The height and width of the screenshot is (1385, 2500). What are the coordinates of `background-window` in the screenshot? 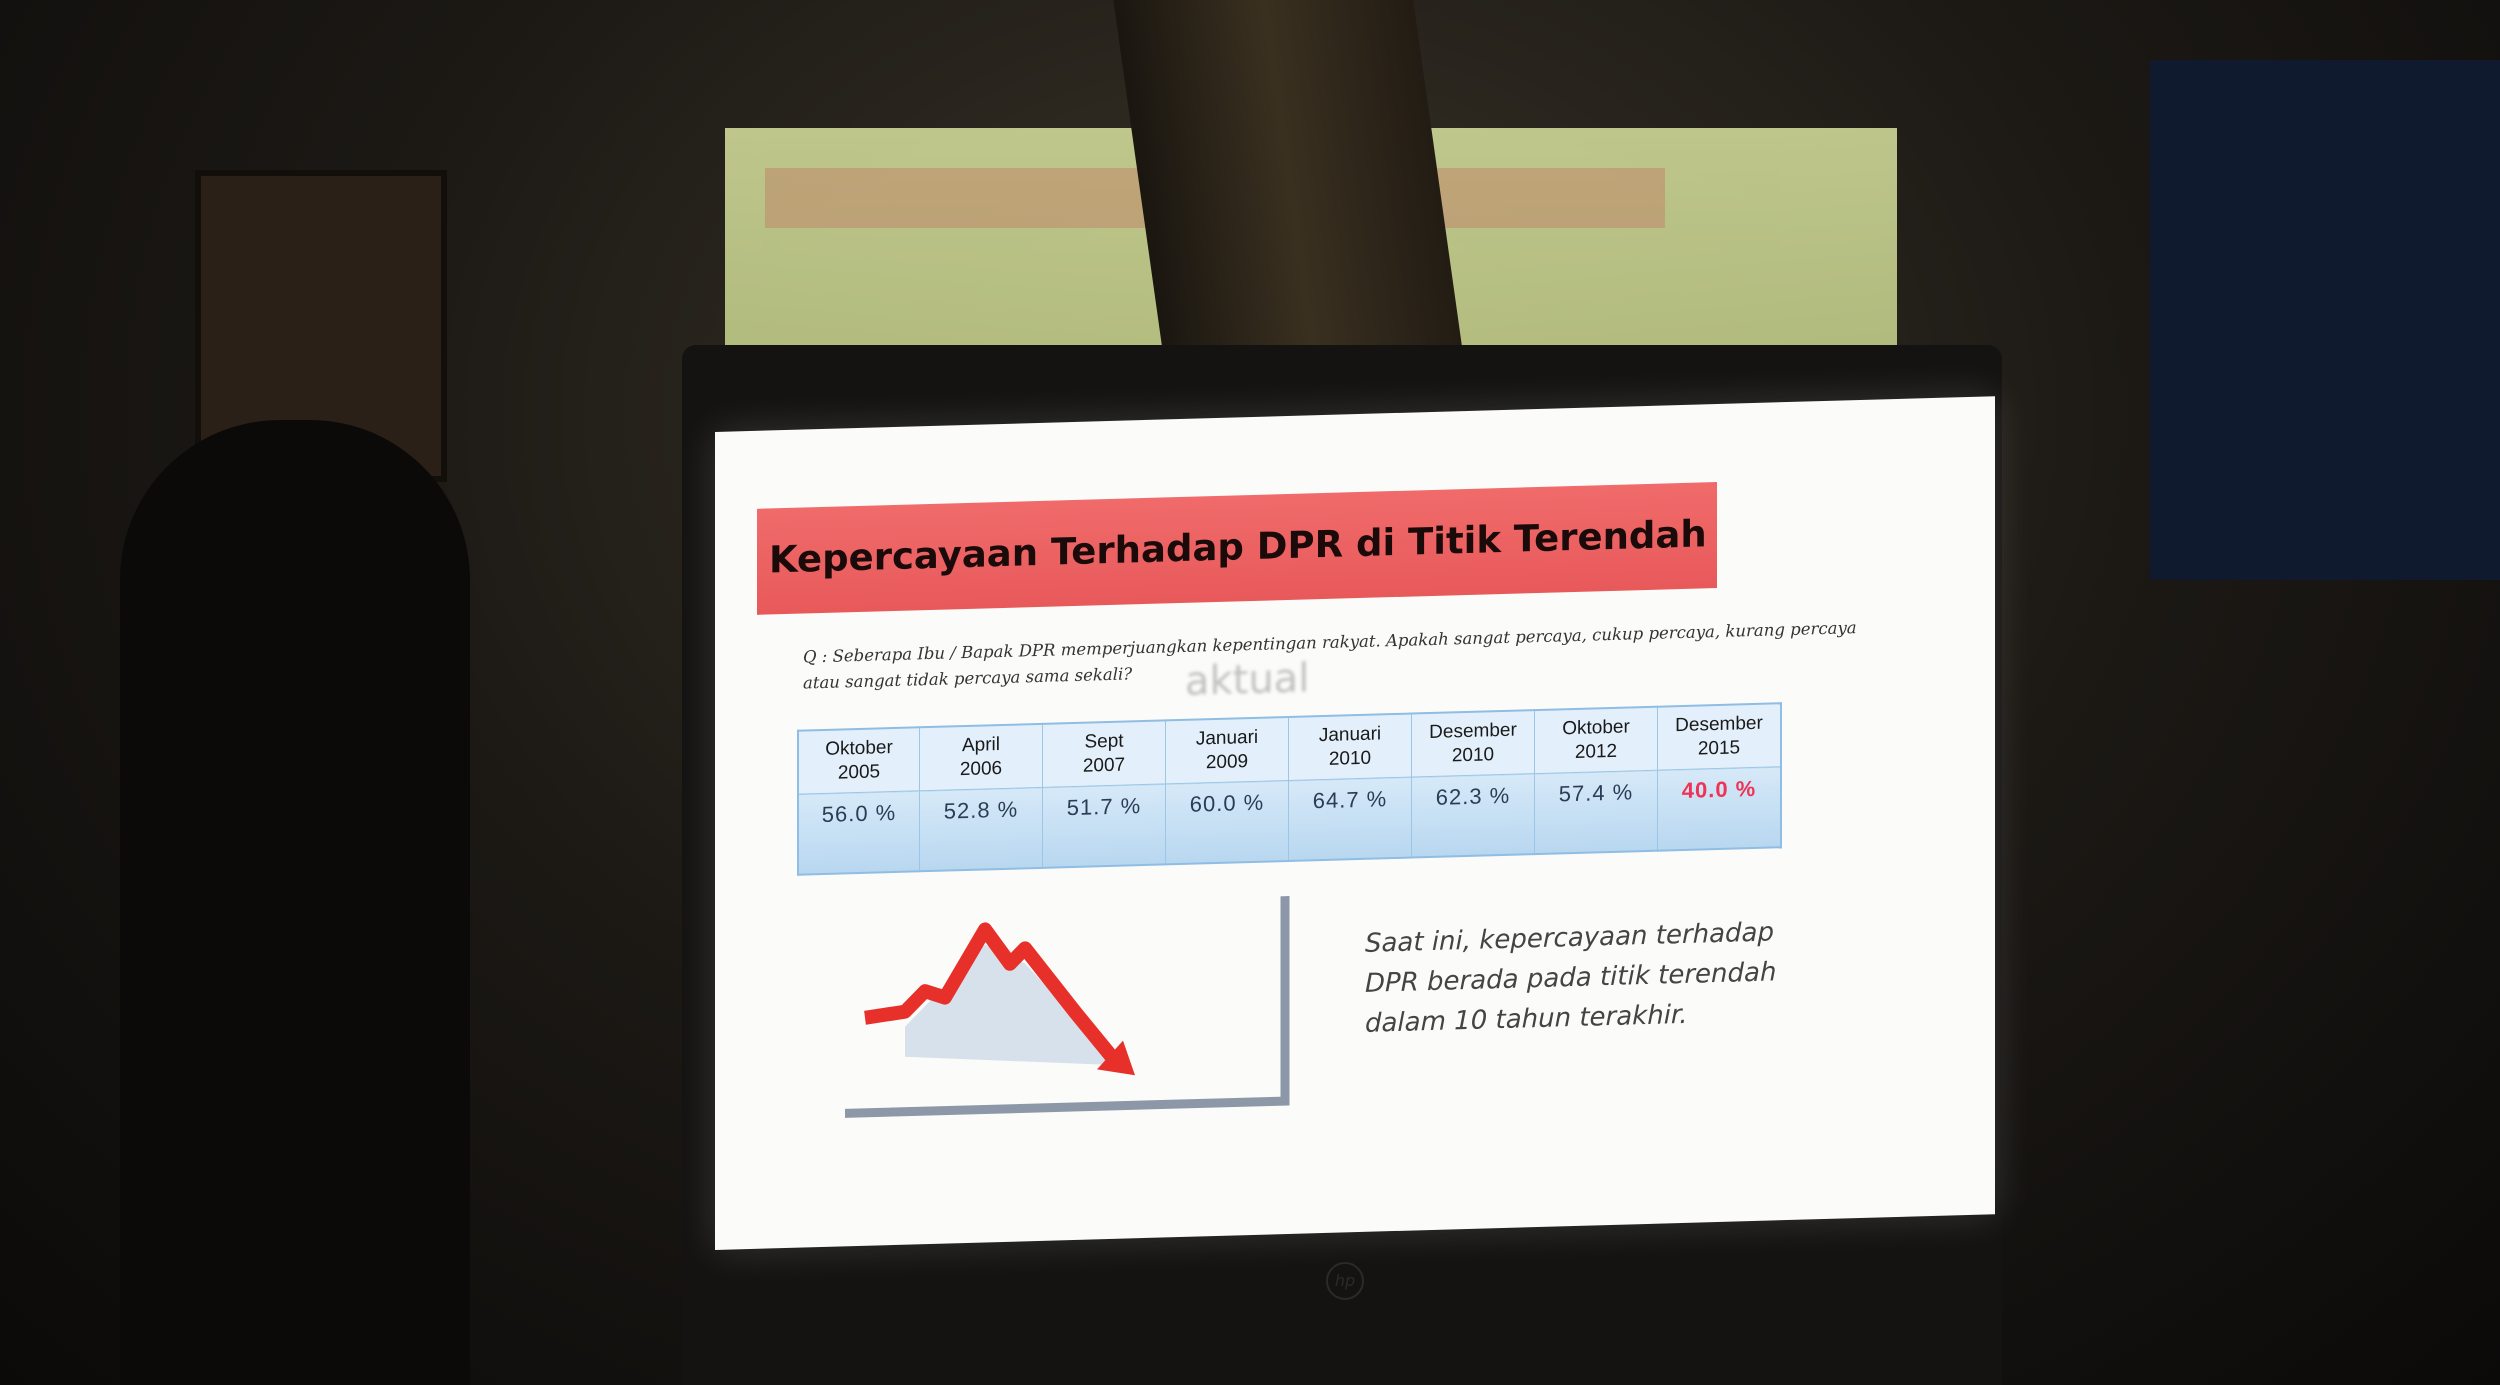 It's located at (2325, 320).